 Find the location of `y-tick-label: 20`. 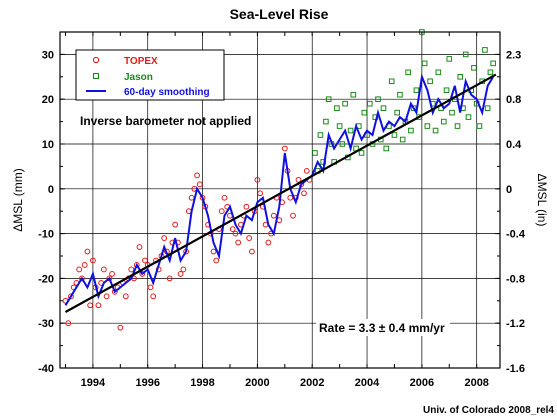

y-tick-label: 20 is located at coordinates (48, 100).